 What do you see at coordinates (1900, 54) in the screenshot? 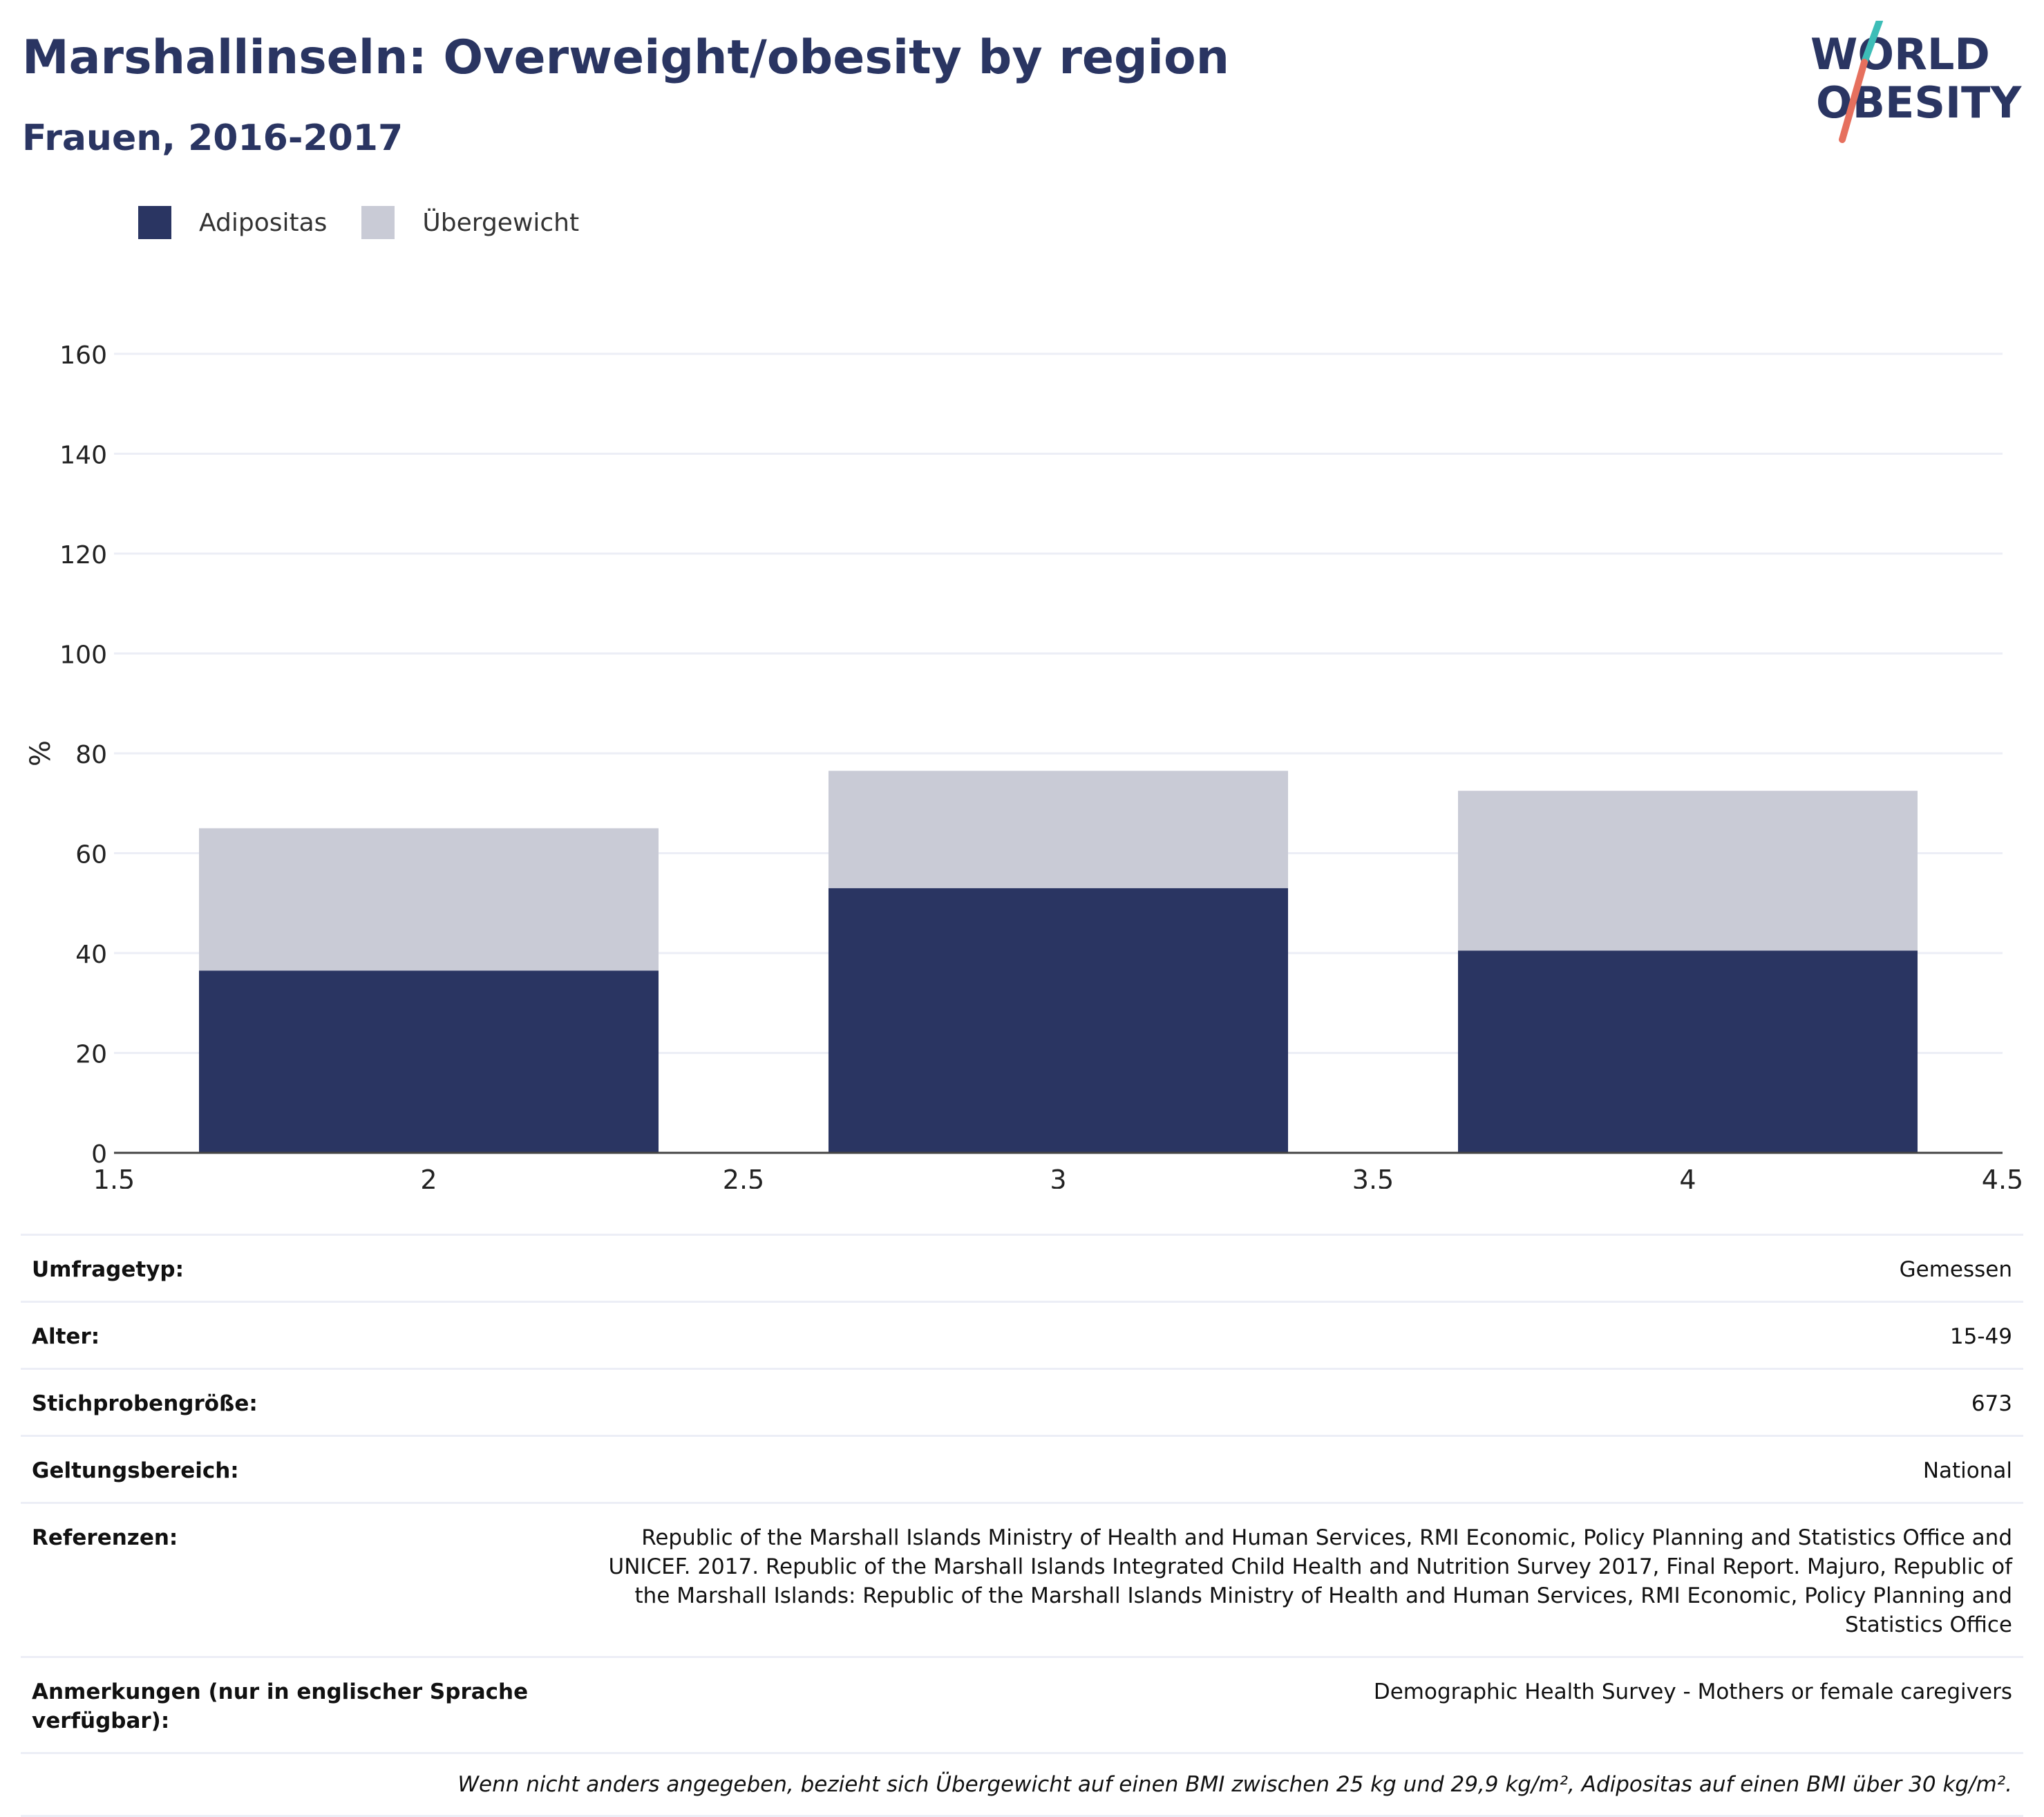
I see `logo-text-world: WORLD` at bounding box center [1900, 54].